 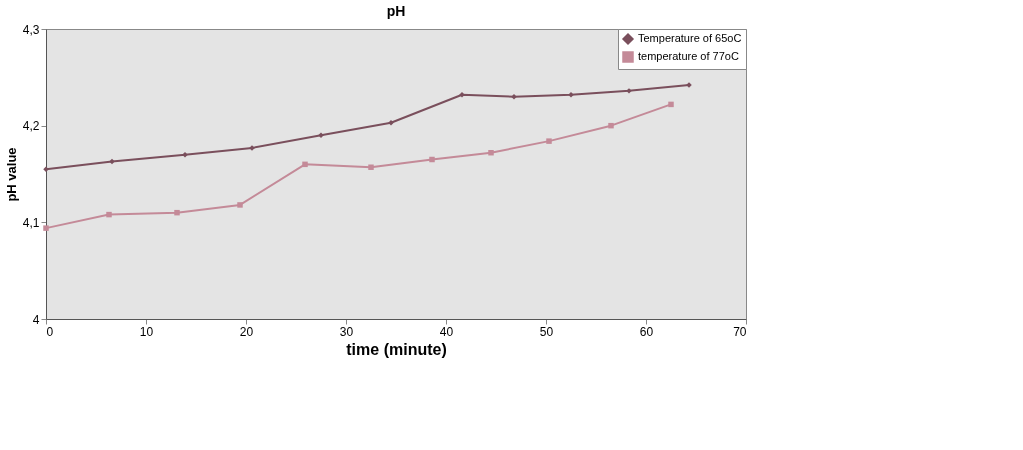 I want to click on y-tick-label: 4,2, so click(x=31, y=126).